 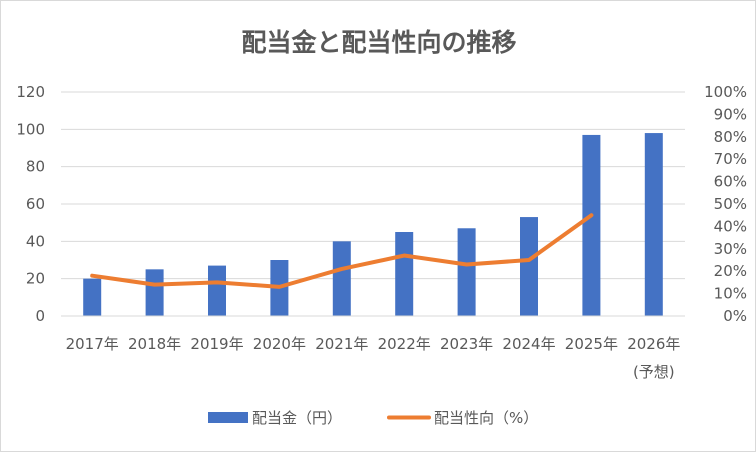 What do you see at coordinates (730, 226) in the screenshot?
I see `right-tick-label: 40%` at bounding box center [730, 226].